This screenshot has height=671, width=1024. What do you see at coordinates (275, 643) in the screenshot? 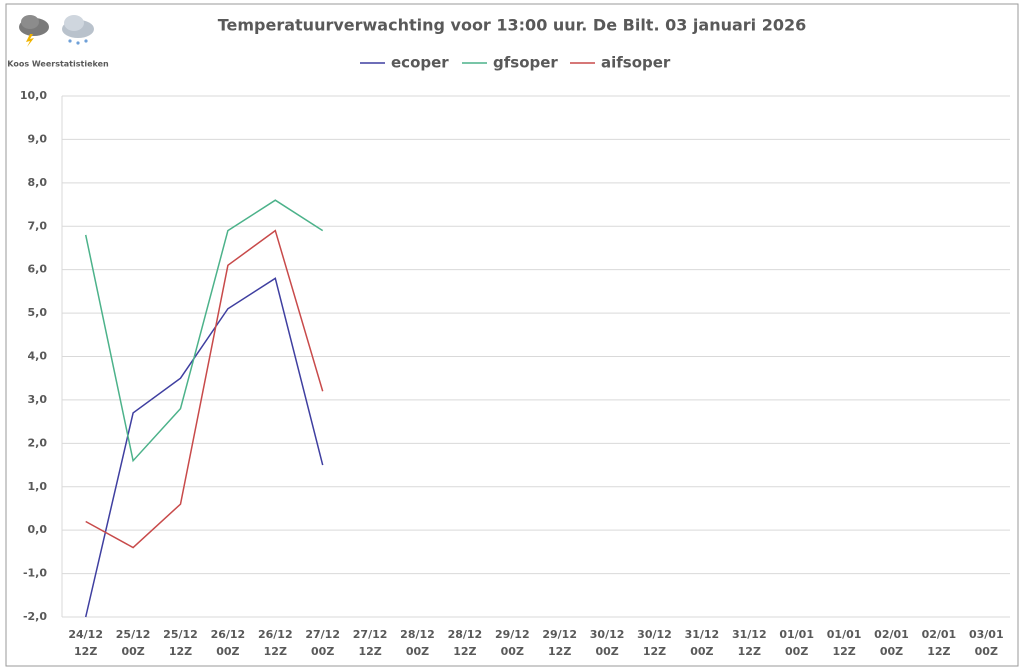
I see `x-tick-label: 26/12 12Z` at bounding box center [275, 643].